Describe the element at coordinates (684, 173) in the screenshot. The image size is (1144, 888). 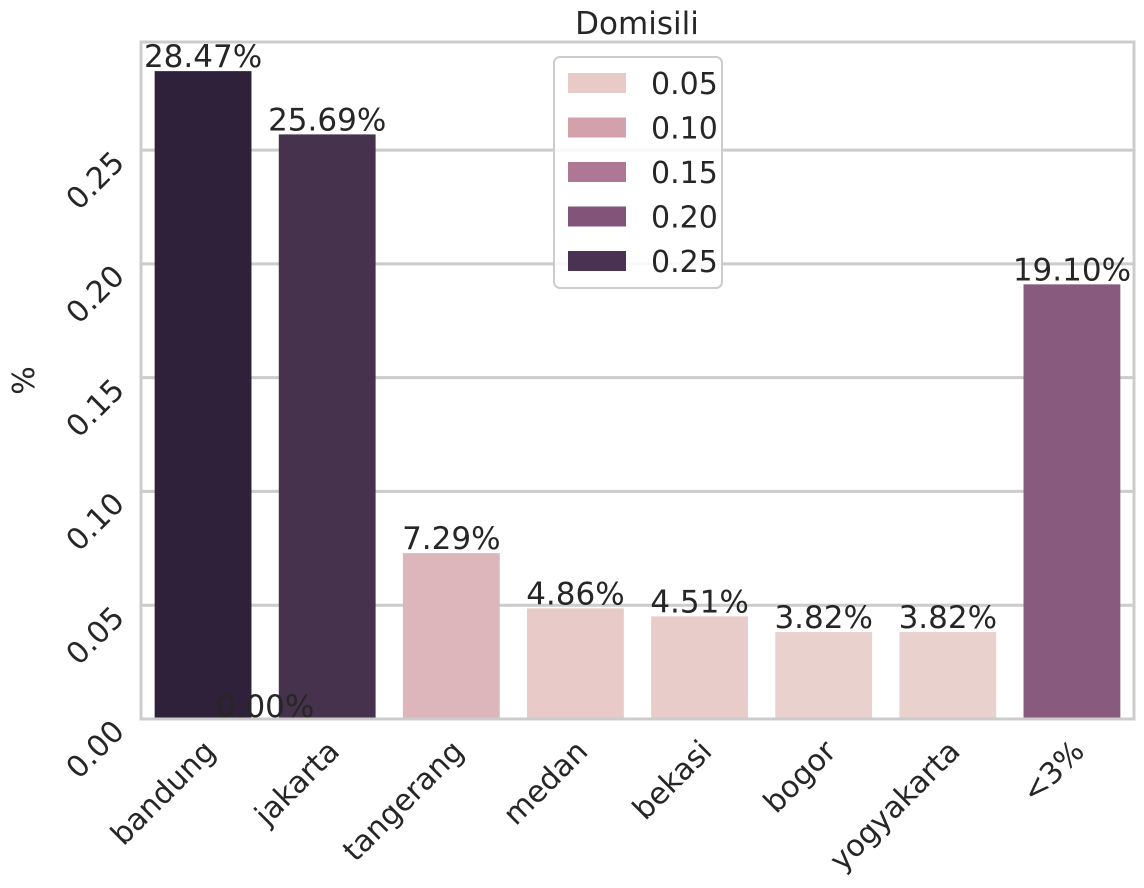
I see `legend-label: 0.15` at that location.